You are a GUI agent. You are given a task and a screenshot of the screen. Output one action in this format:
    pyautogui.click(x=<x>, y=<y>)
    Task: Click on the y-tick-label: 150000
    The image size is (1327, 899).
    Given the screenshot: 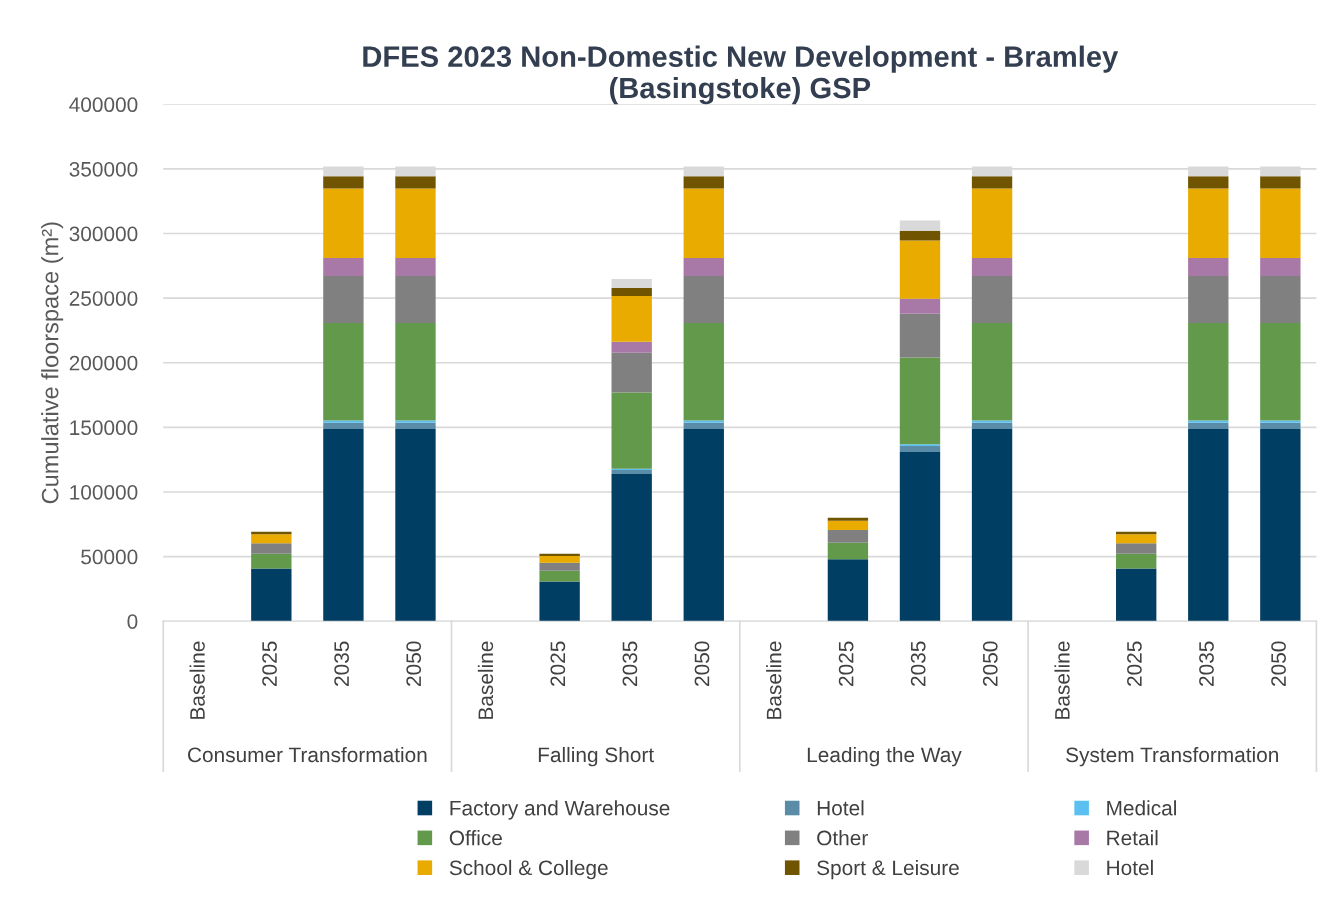 What is the action you would take?
    pyautogui.click(x=104, y=428)
    